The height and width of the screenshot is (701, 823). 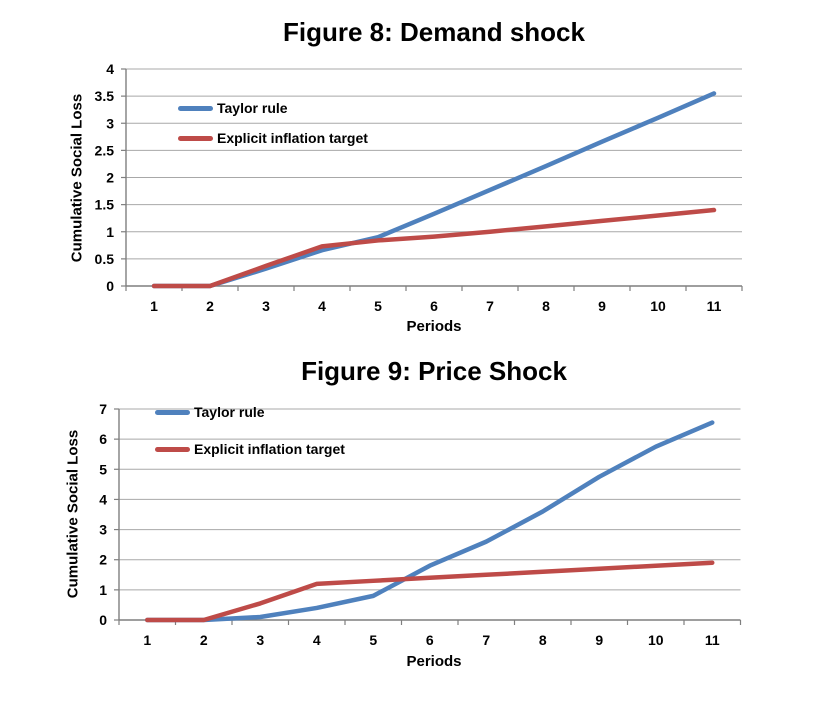 I want to click on y-tick-label: 3.5, so click(x=105, y=96).